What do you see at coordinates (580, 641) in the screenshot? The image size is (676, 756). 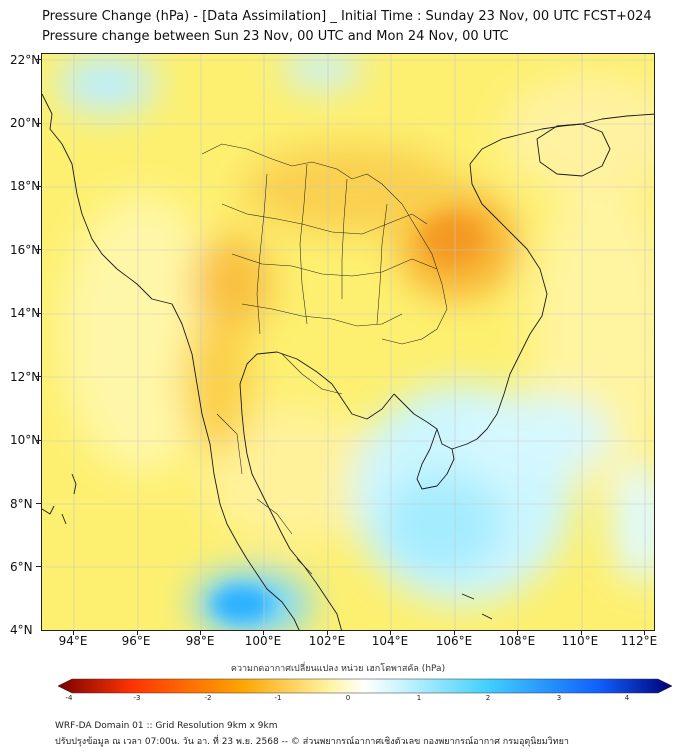 I see `lon-label-110e: 110°E` at bounding box center [580, 641].